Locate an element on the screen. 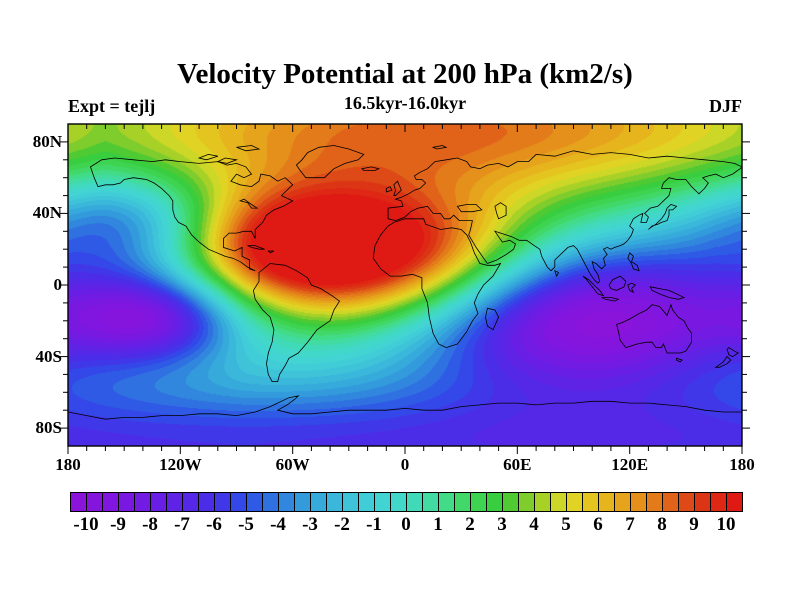 The height and width of the screenshot is (600, 800). y-axis-label: 0 is located at coordinates (58, 284).